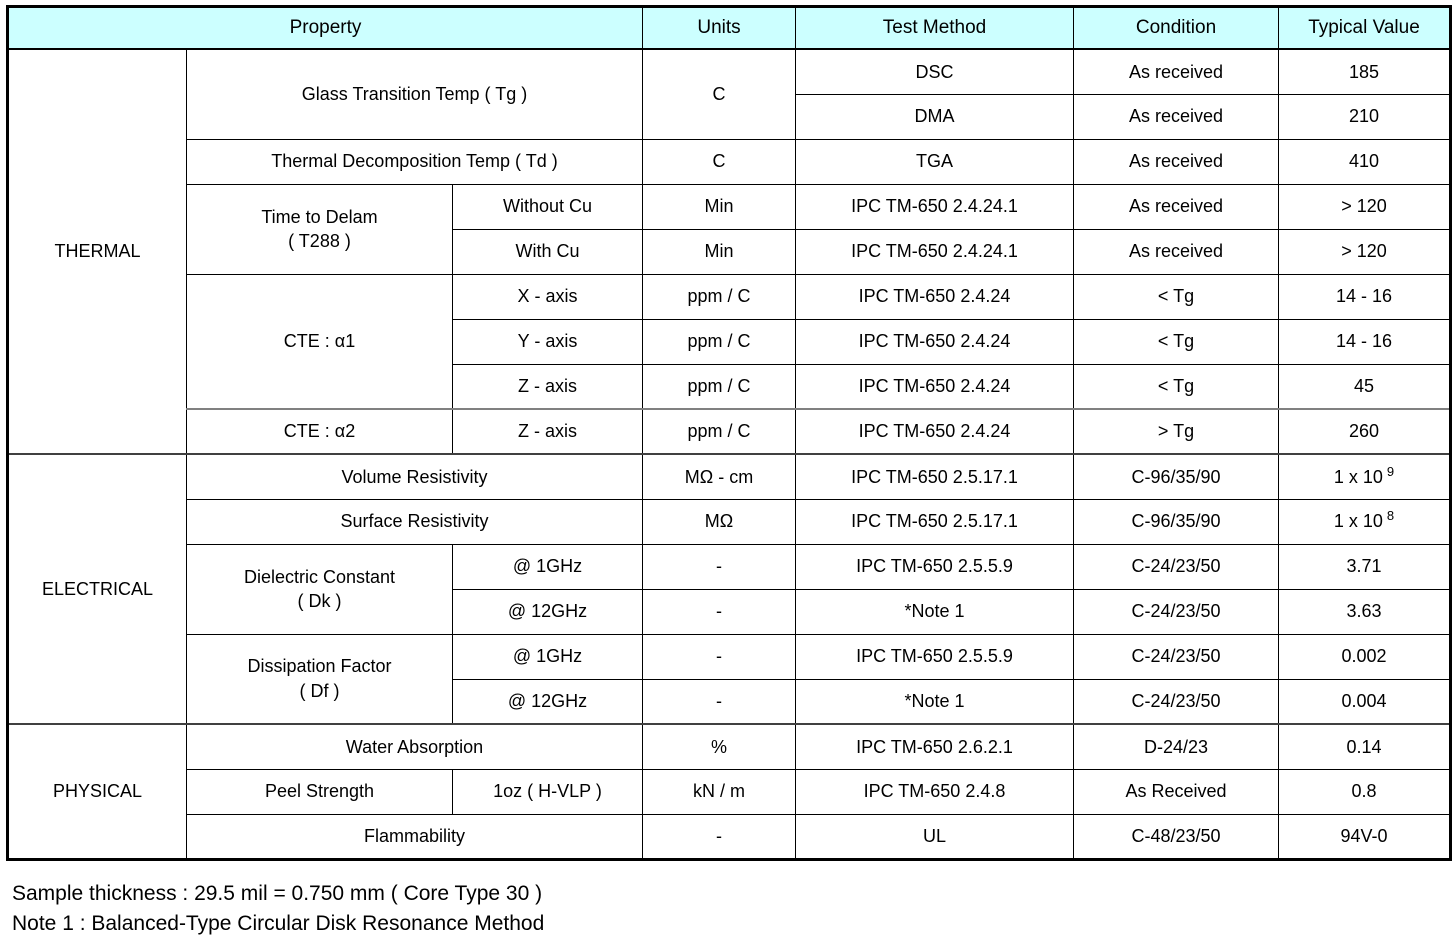  Describe the element at coordinates (1176, 836) in the screenshot. I see `condition-cell: C-48/23/50` at that location.